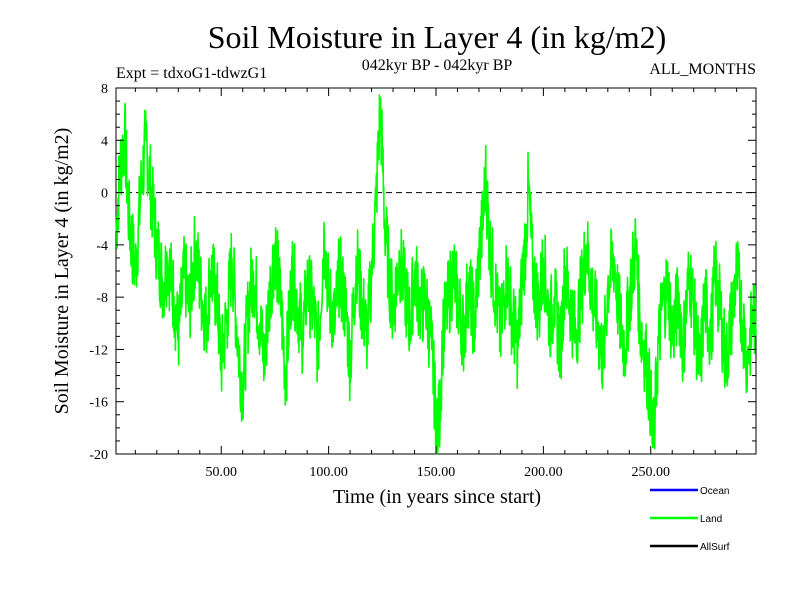  Describe the element at coordinates (711, 519) in the screenshot. I see `legend-label-land: Land` at that location.